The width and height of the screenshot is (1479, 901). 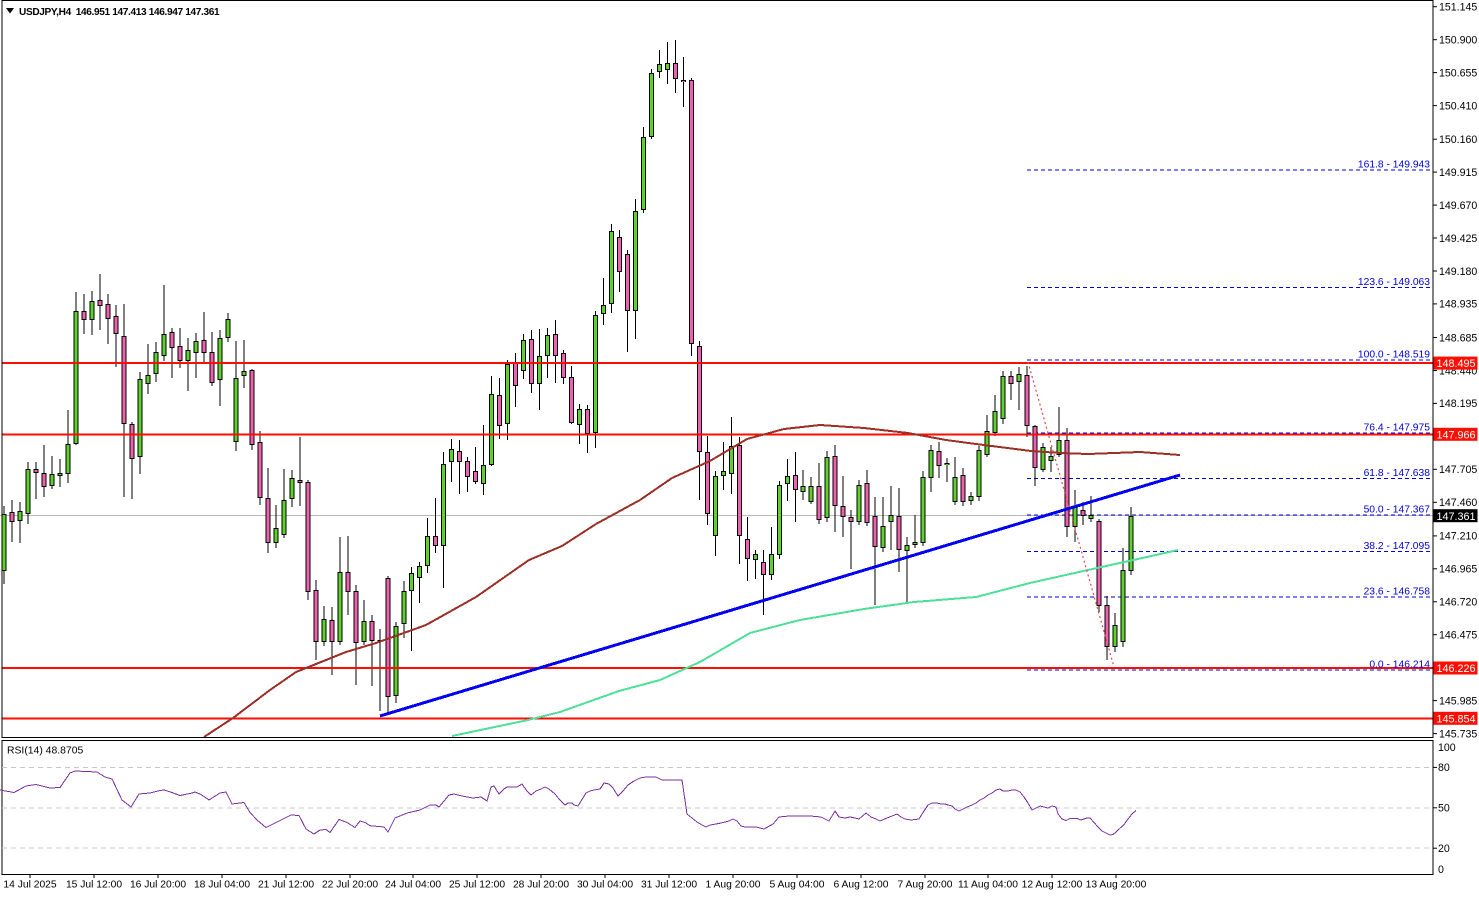 I want to click on svg-text: 20, so click(x=1444, y=849).